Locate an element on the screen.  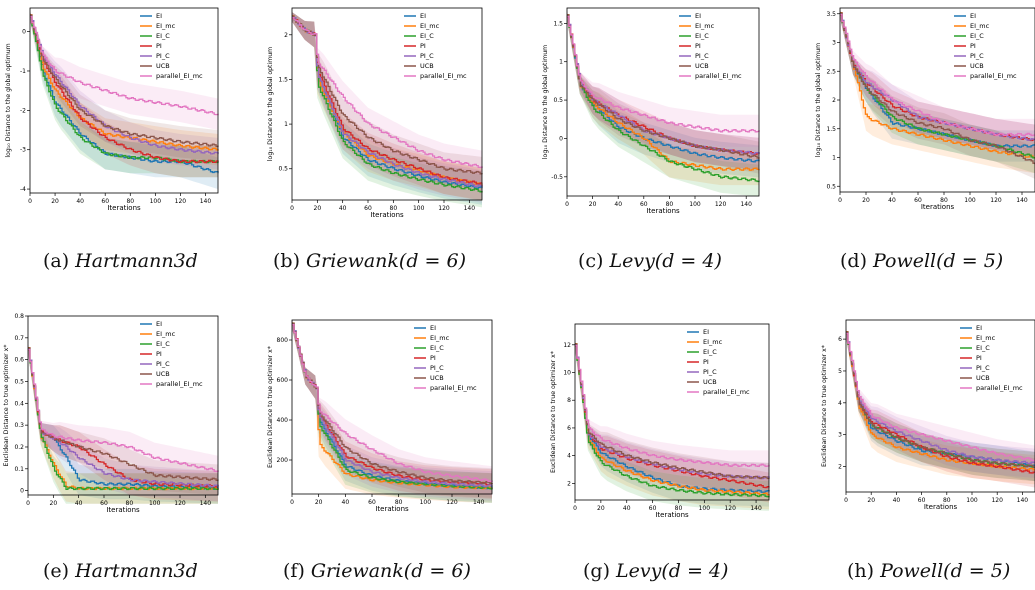
panel-d-band-EI_mc is located at coordinates (937, 91).